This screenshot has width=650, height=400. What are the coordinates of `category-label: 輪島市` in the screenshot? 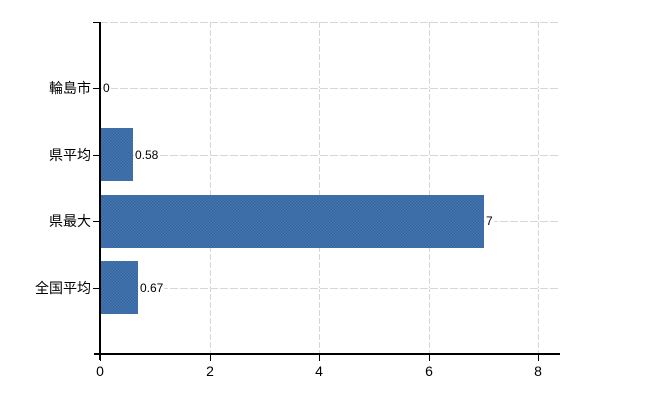 It's located at (70, 88).